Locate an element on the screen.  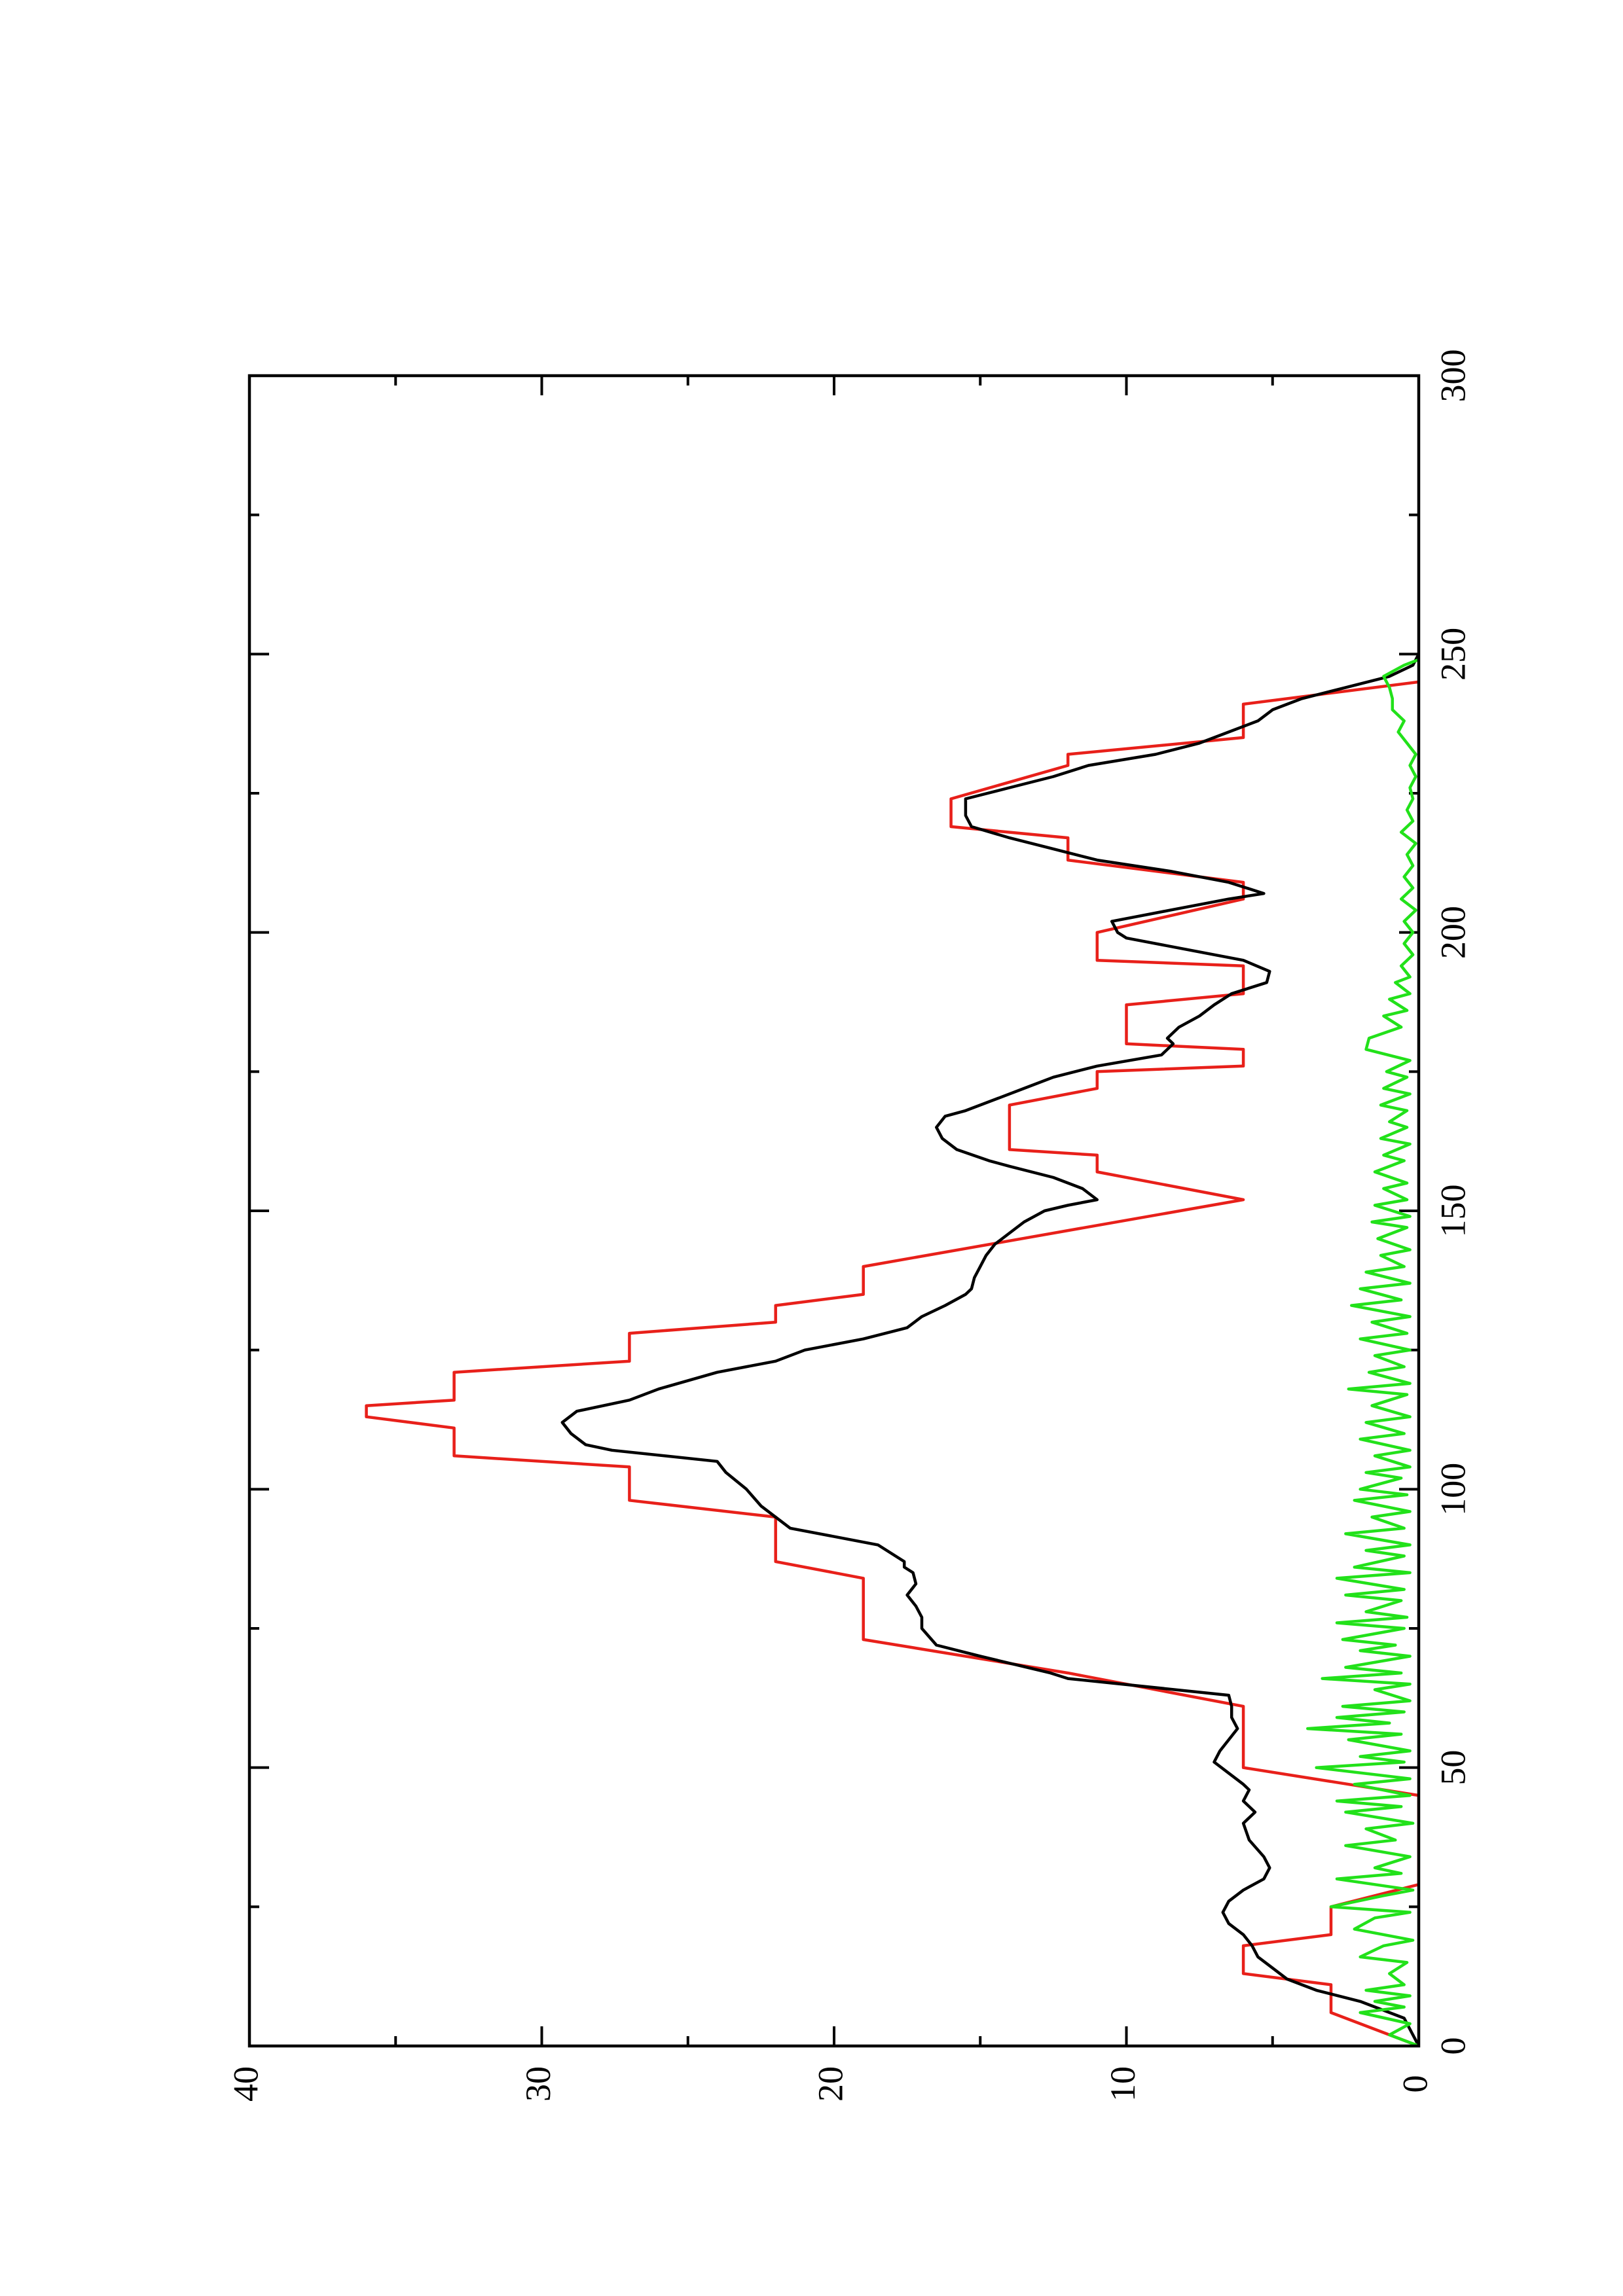
y-tick-label: 20 is located at coordinates (830, 2084).